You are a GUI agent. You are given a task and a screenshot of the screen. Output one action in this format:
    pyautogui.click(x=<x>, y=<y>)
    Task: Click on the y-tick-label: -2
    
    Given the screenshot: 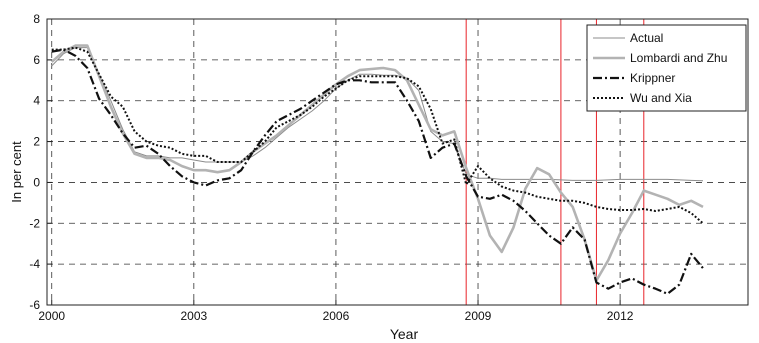 What is the action you would take?
    pyautogui.click(x=34, y=223)
    